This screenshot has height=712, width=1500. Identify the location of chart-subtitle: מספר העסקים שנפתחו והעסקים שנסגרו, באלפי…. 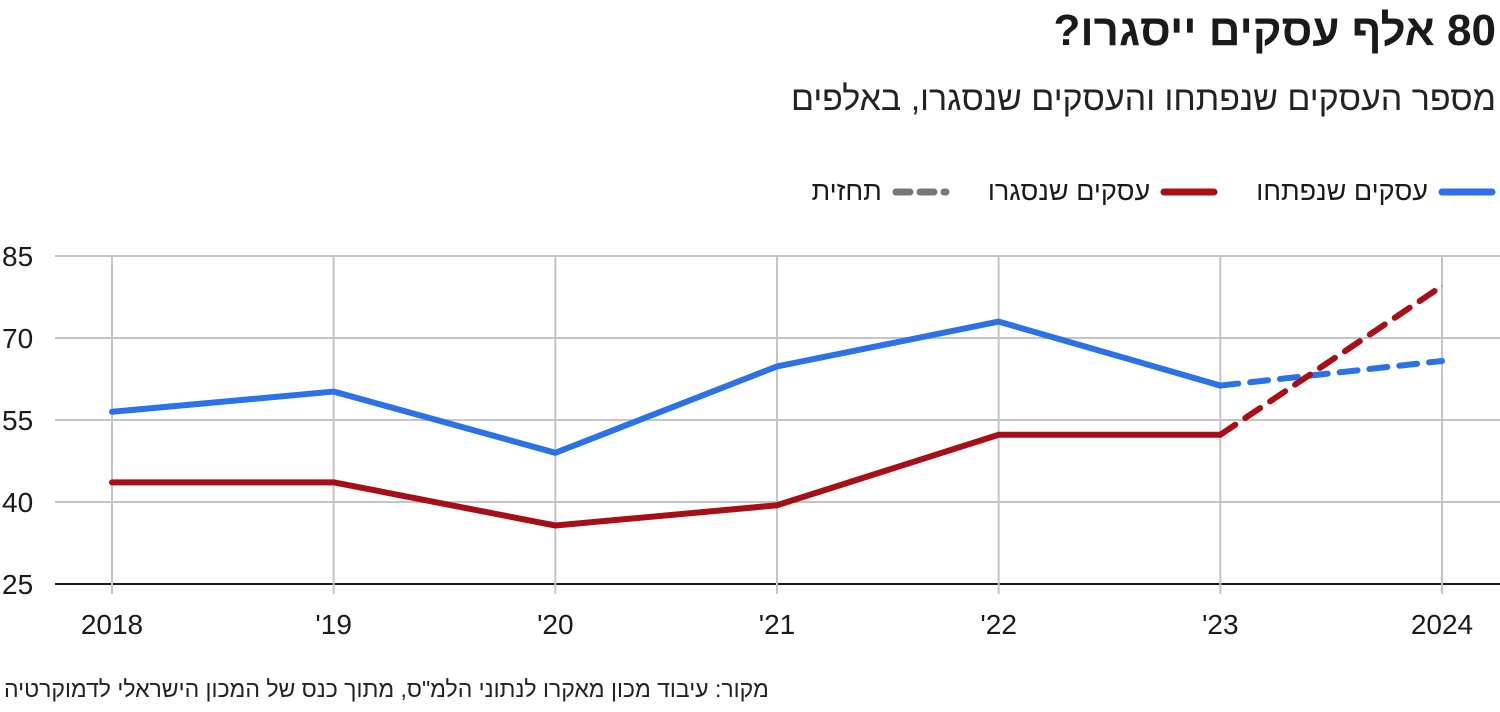
(1143, 99).